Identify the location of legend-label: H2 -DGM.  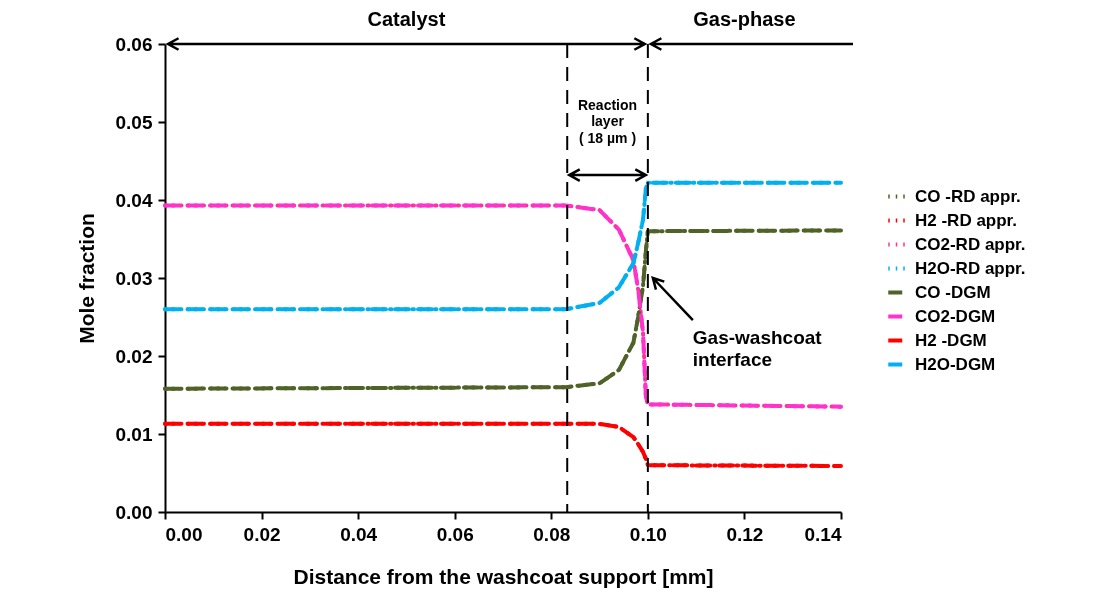
(951, 340).